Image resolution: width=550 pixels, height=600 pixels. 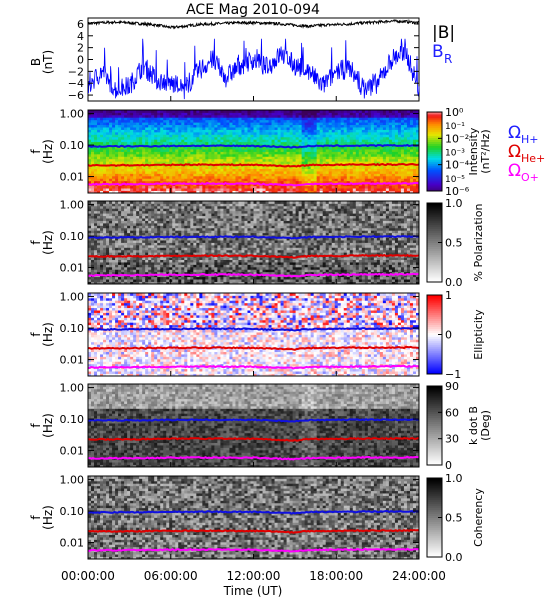 I want to click on mag-ytick-label: −2, so click(x=76, y=71).